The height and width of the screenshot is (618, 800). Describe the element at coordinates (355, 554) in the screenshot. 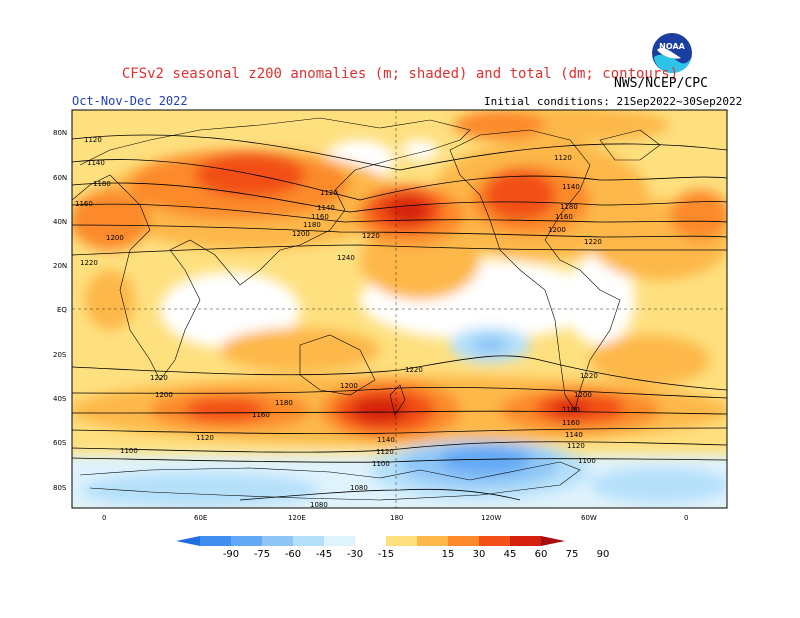

I see `legend-label: -30` at that location.